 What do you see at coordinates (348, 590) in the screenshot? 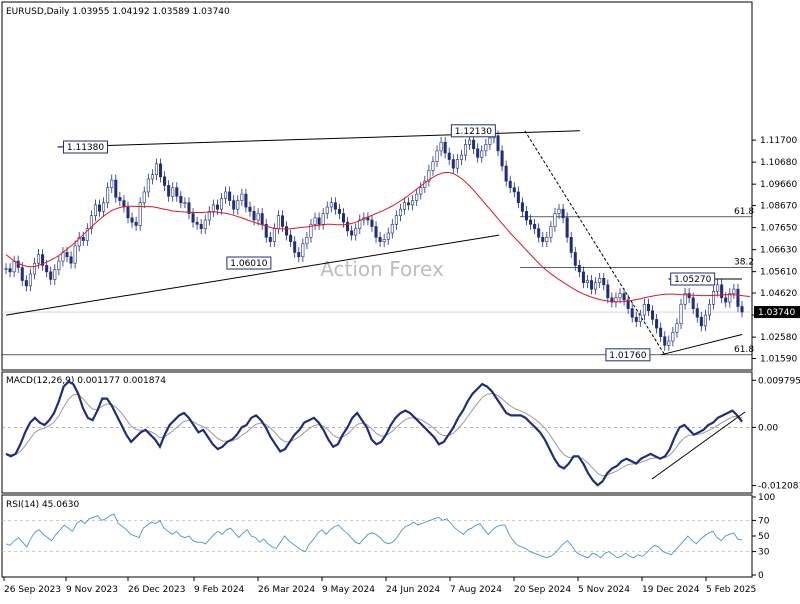
I see `x-tick-label: 9 May 2024` at bounding box center [348, 590].